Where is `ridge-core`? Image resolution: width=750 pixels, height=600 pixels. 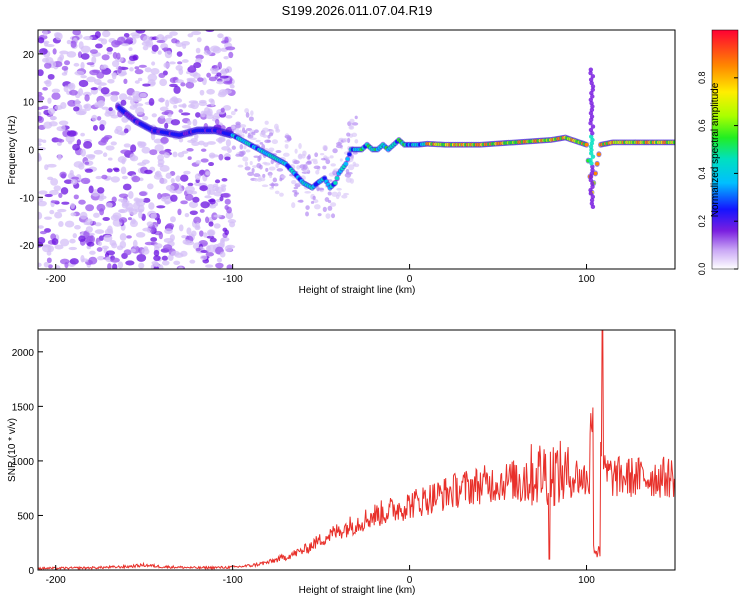
ridge-core is located at coordinates (347, 159).